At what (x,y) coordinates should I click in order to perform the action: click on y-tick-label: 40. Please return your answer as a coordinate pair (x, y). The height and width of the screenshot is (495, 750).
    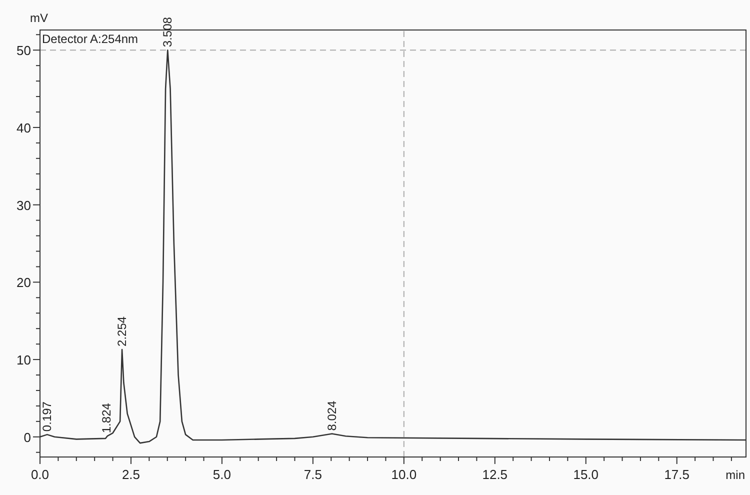
    Looking at the image, I should click on (23, 128).